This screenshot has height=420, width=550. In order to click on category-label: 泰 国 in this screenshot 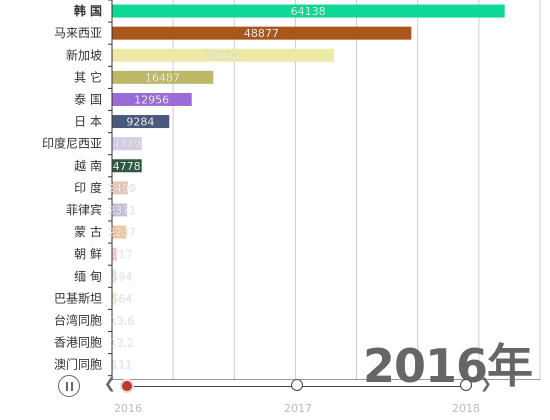, I will do `click(88, 99)`.